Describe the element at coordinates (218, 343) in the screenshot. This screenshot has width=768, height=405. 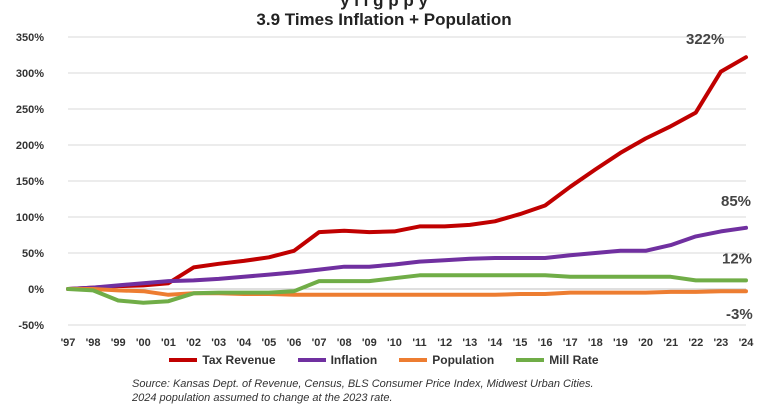
I see `x-tick-label: '03` at that location.